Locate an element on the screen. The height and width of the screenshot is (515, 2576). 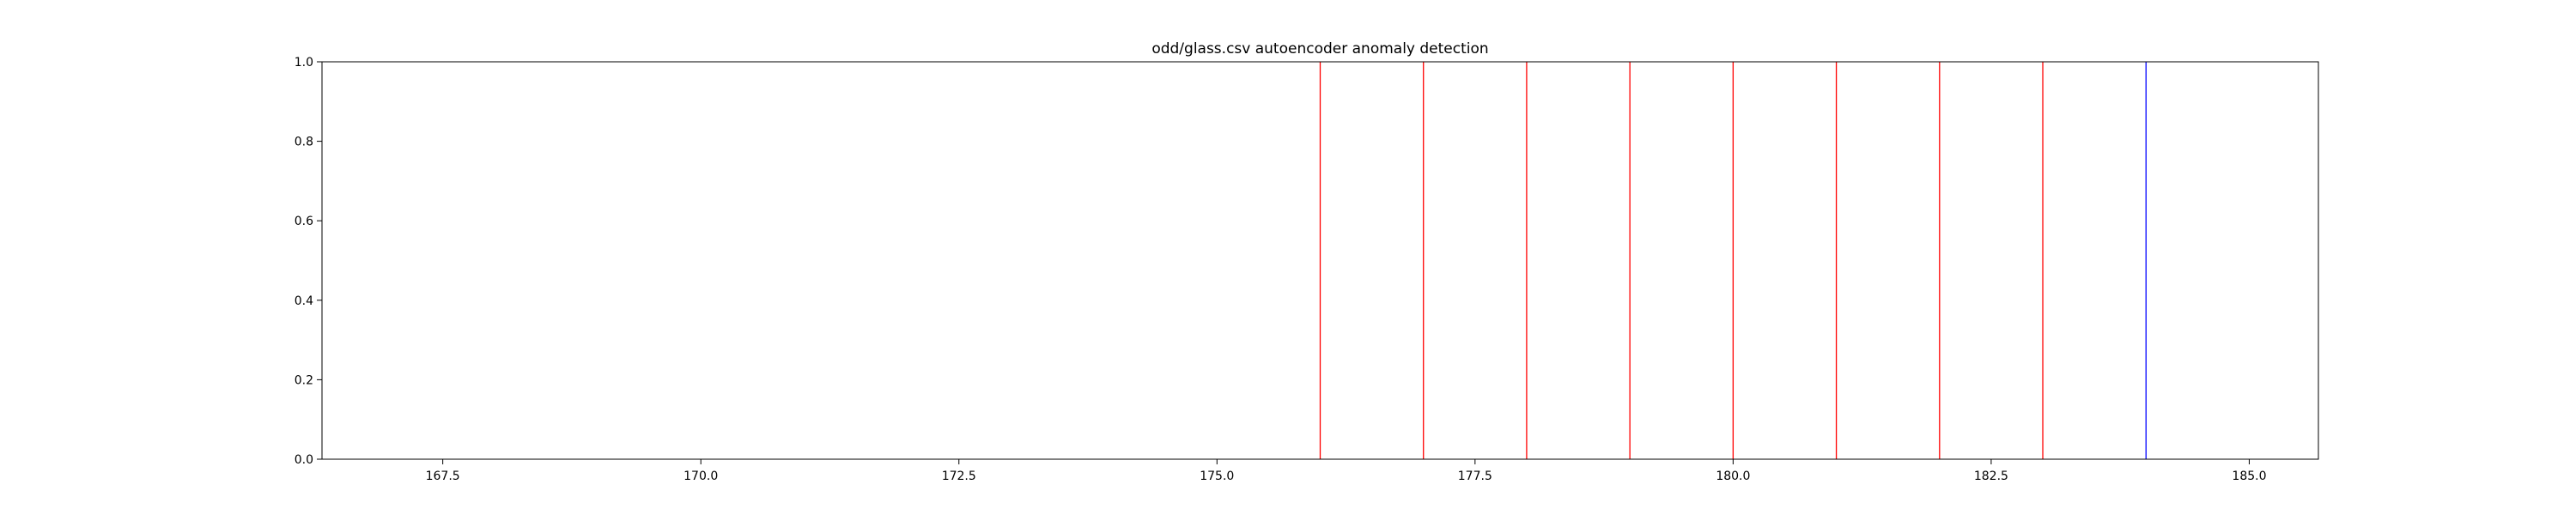
x-tick-label-2: 172.5 is located at coordinates (959, 476).